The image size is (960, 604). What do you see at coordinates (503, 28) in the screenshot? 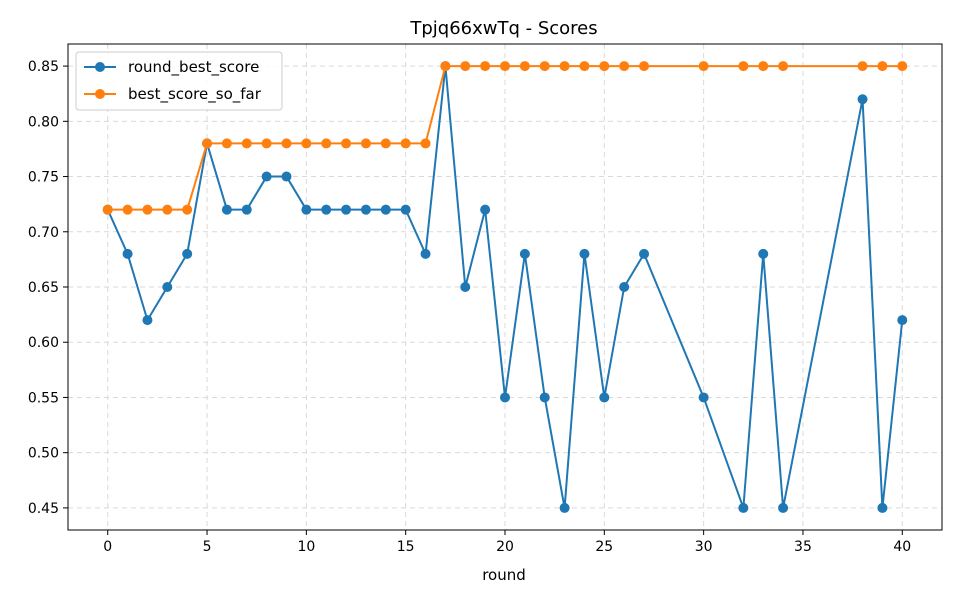
I see `chart-title: Tpjq66xwTq - Scores` at bounding box center [503, 28].